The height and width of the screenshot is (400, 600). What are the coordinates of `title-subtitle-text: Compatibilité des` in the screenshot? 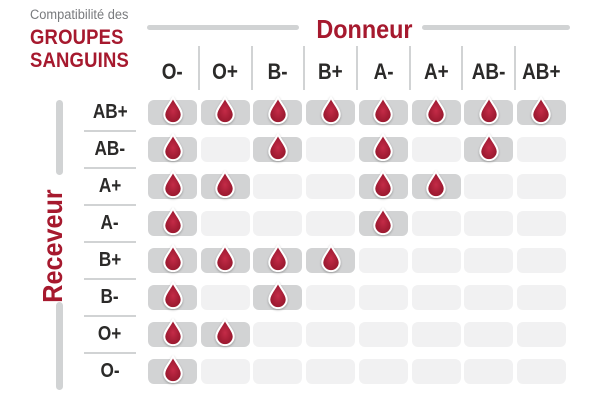 It's located at (79, 14).